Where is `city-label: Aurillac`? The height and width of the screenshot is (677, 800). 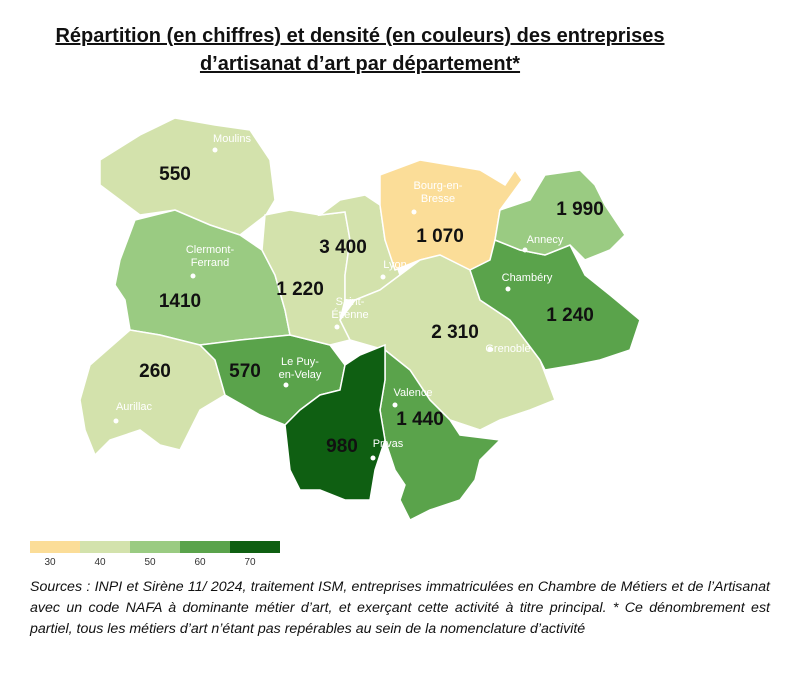
city-label: Aurillac is located at coordinates (134, 407).